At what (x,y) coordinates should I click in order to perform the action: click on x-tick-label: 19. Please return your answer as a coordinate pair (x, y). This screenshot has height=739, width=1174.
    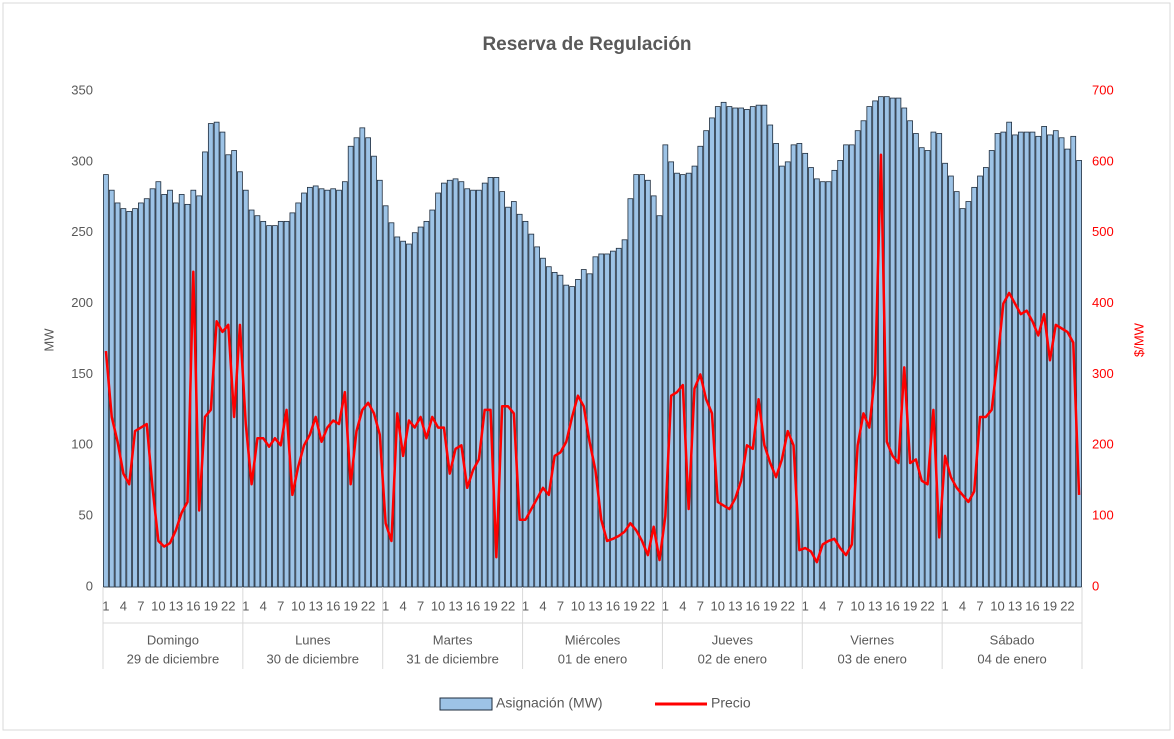
    Looking at the image, I should click on (211, 605).